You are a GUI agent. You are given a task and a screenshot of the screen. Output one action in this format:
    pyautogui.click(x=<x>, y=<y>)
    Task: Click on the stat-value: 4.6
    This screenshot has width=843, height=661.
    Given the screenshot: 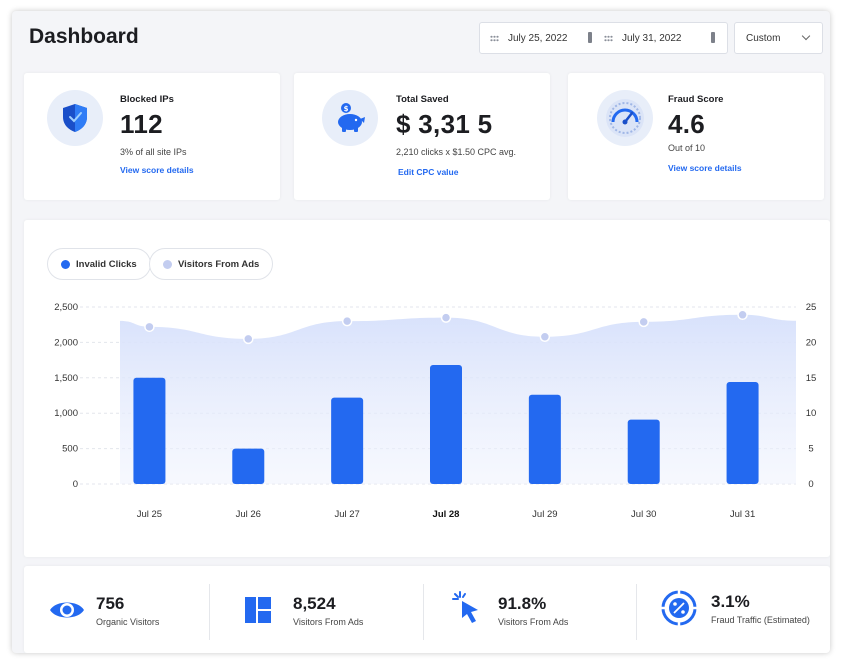 What is the action you would take?
    pyautogui.click(x=687, y=124)
    